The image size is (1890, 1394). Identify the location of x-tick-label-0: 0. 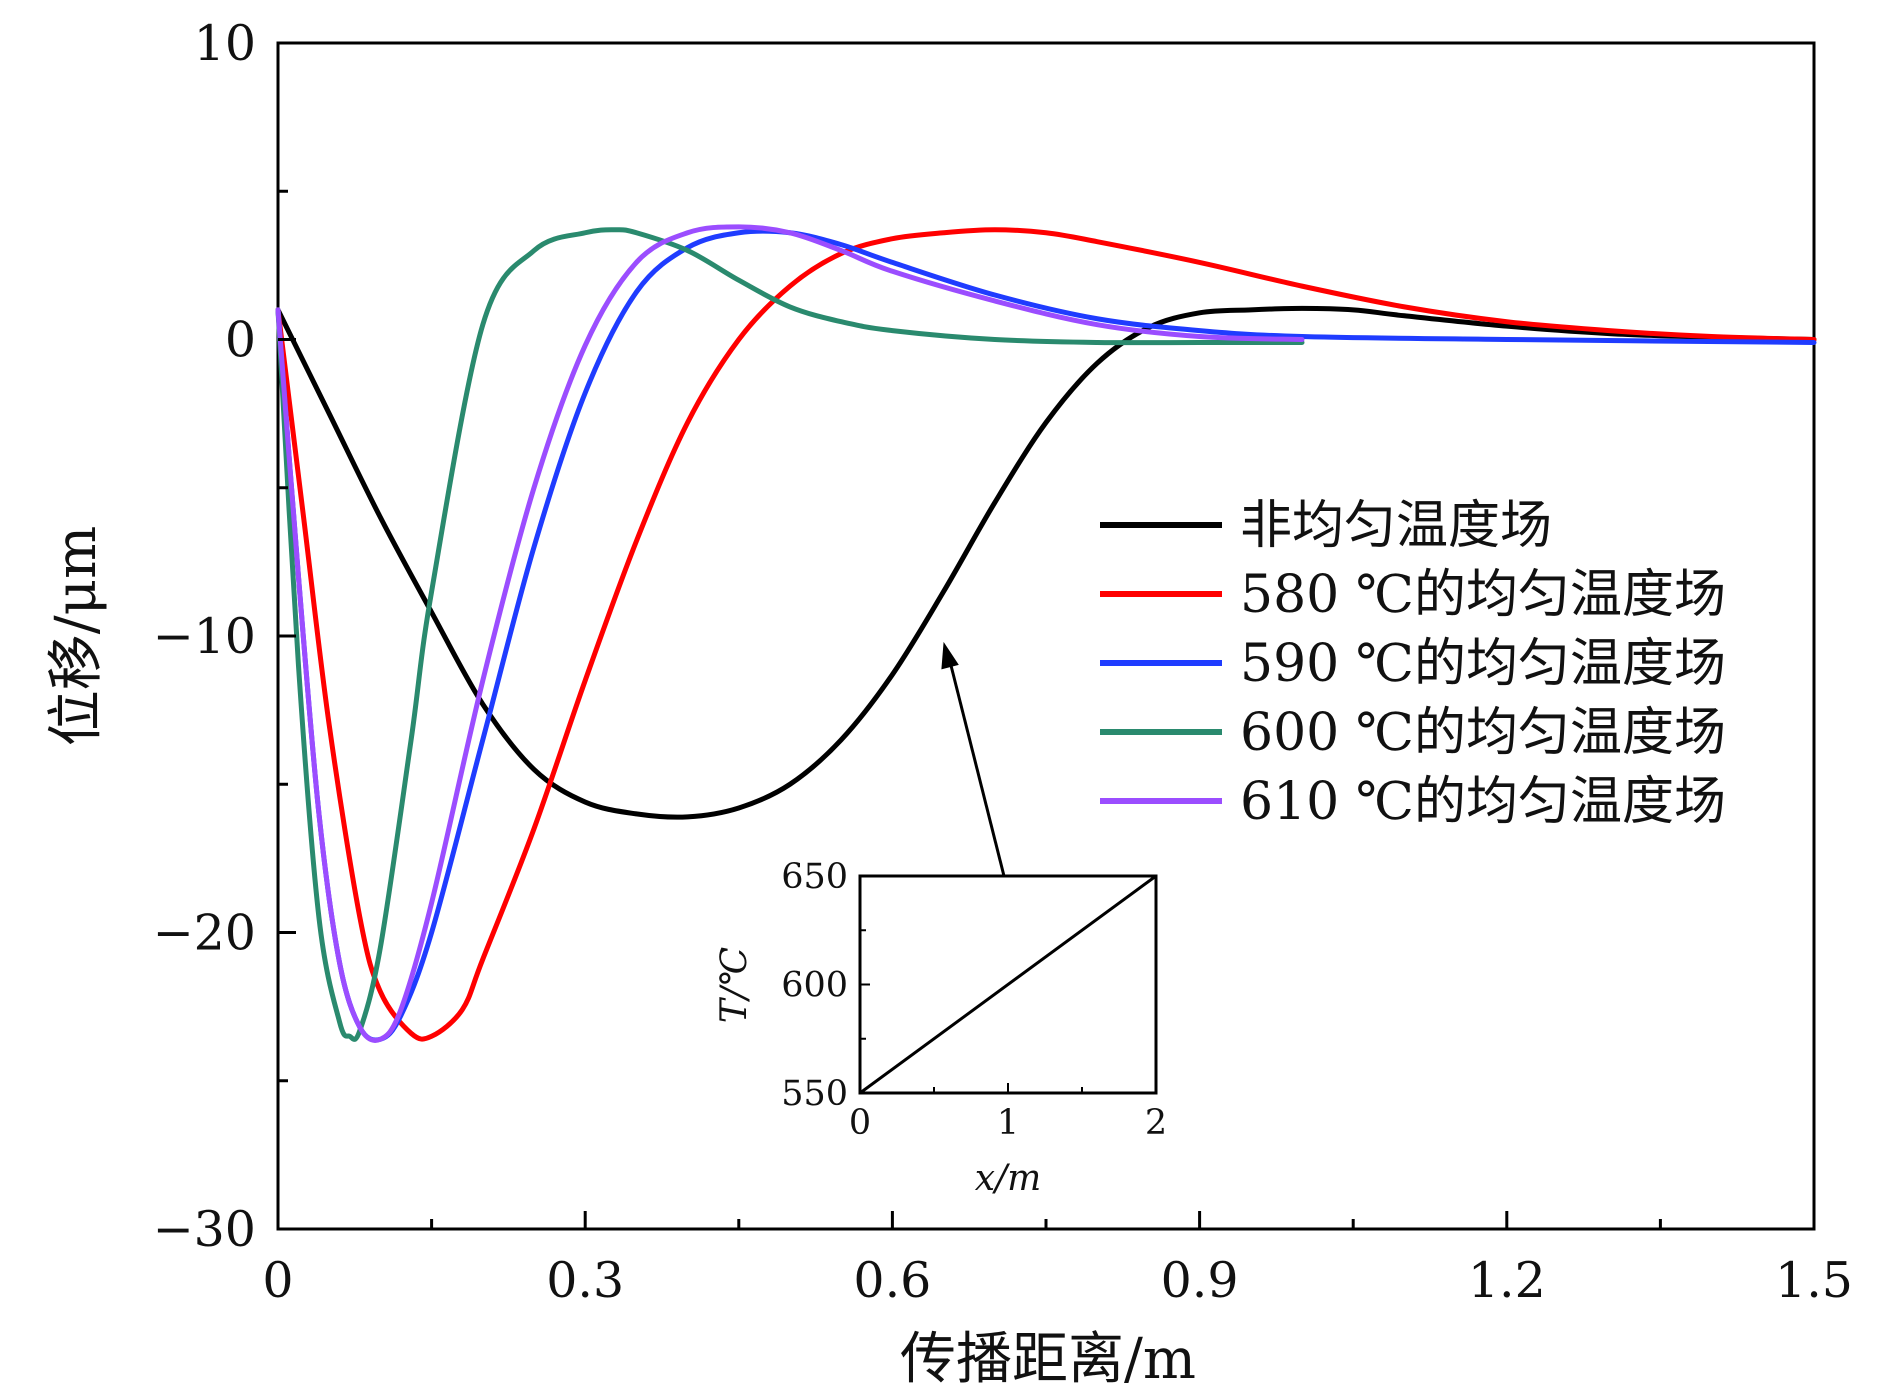
(277, 1280).